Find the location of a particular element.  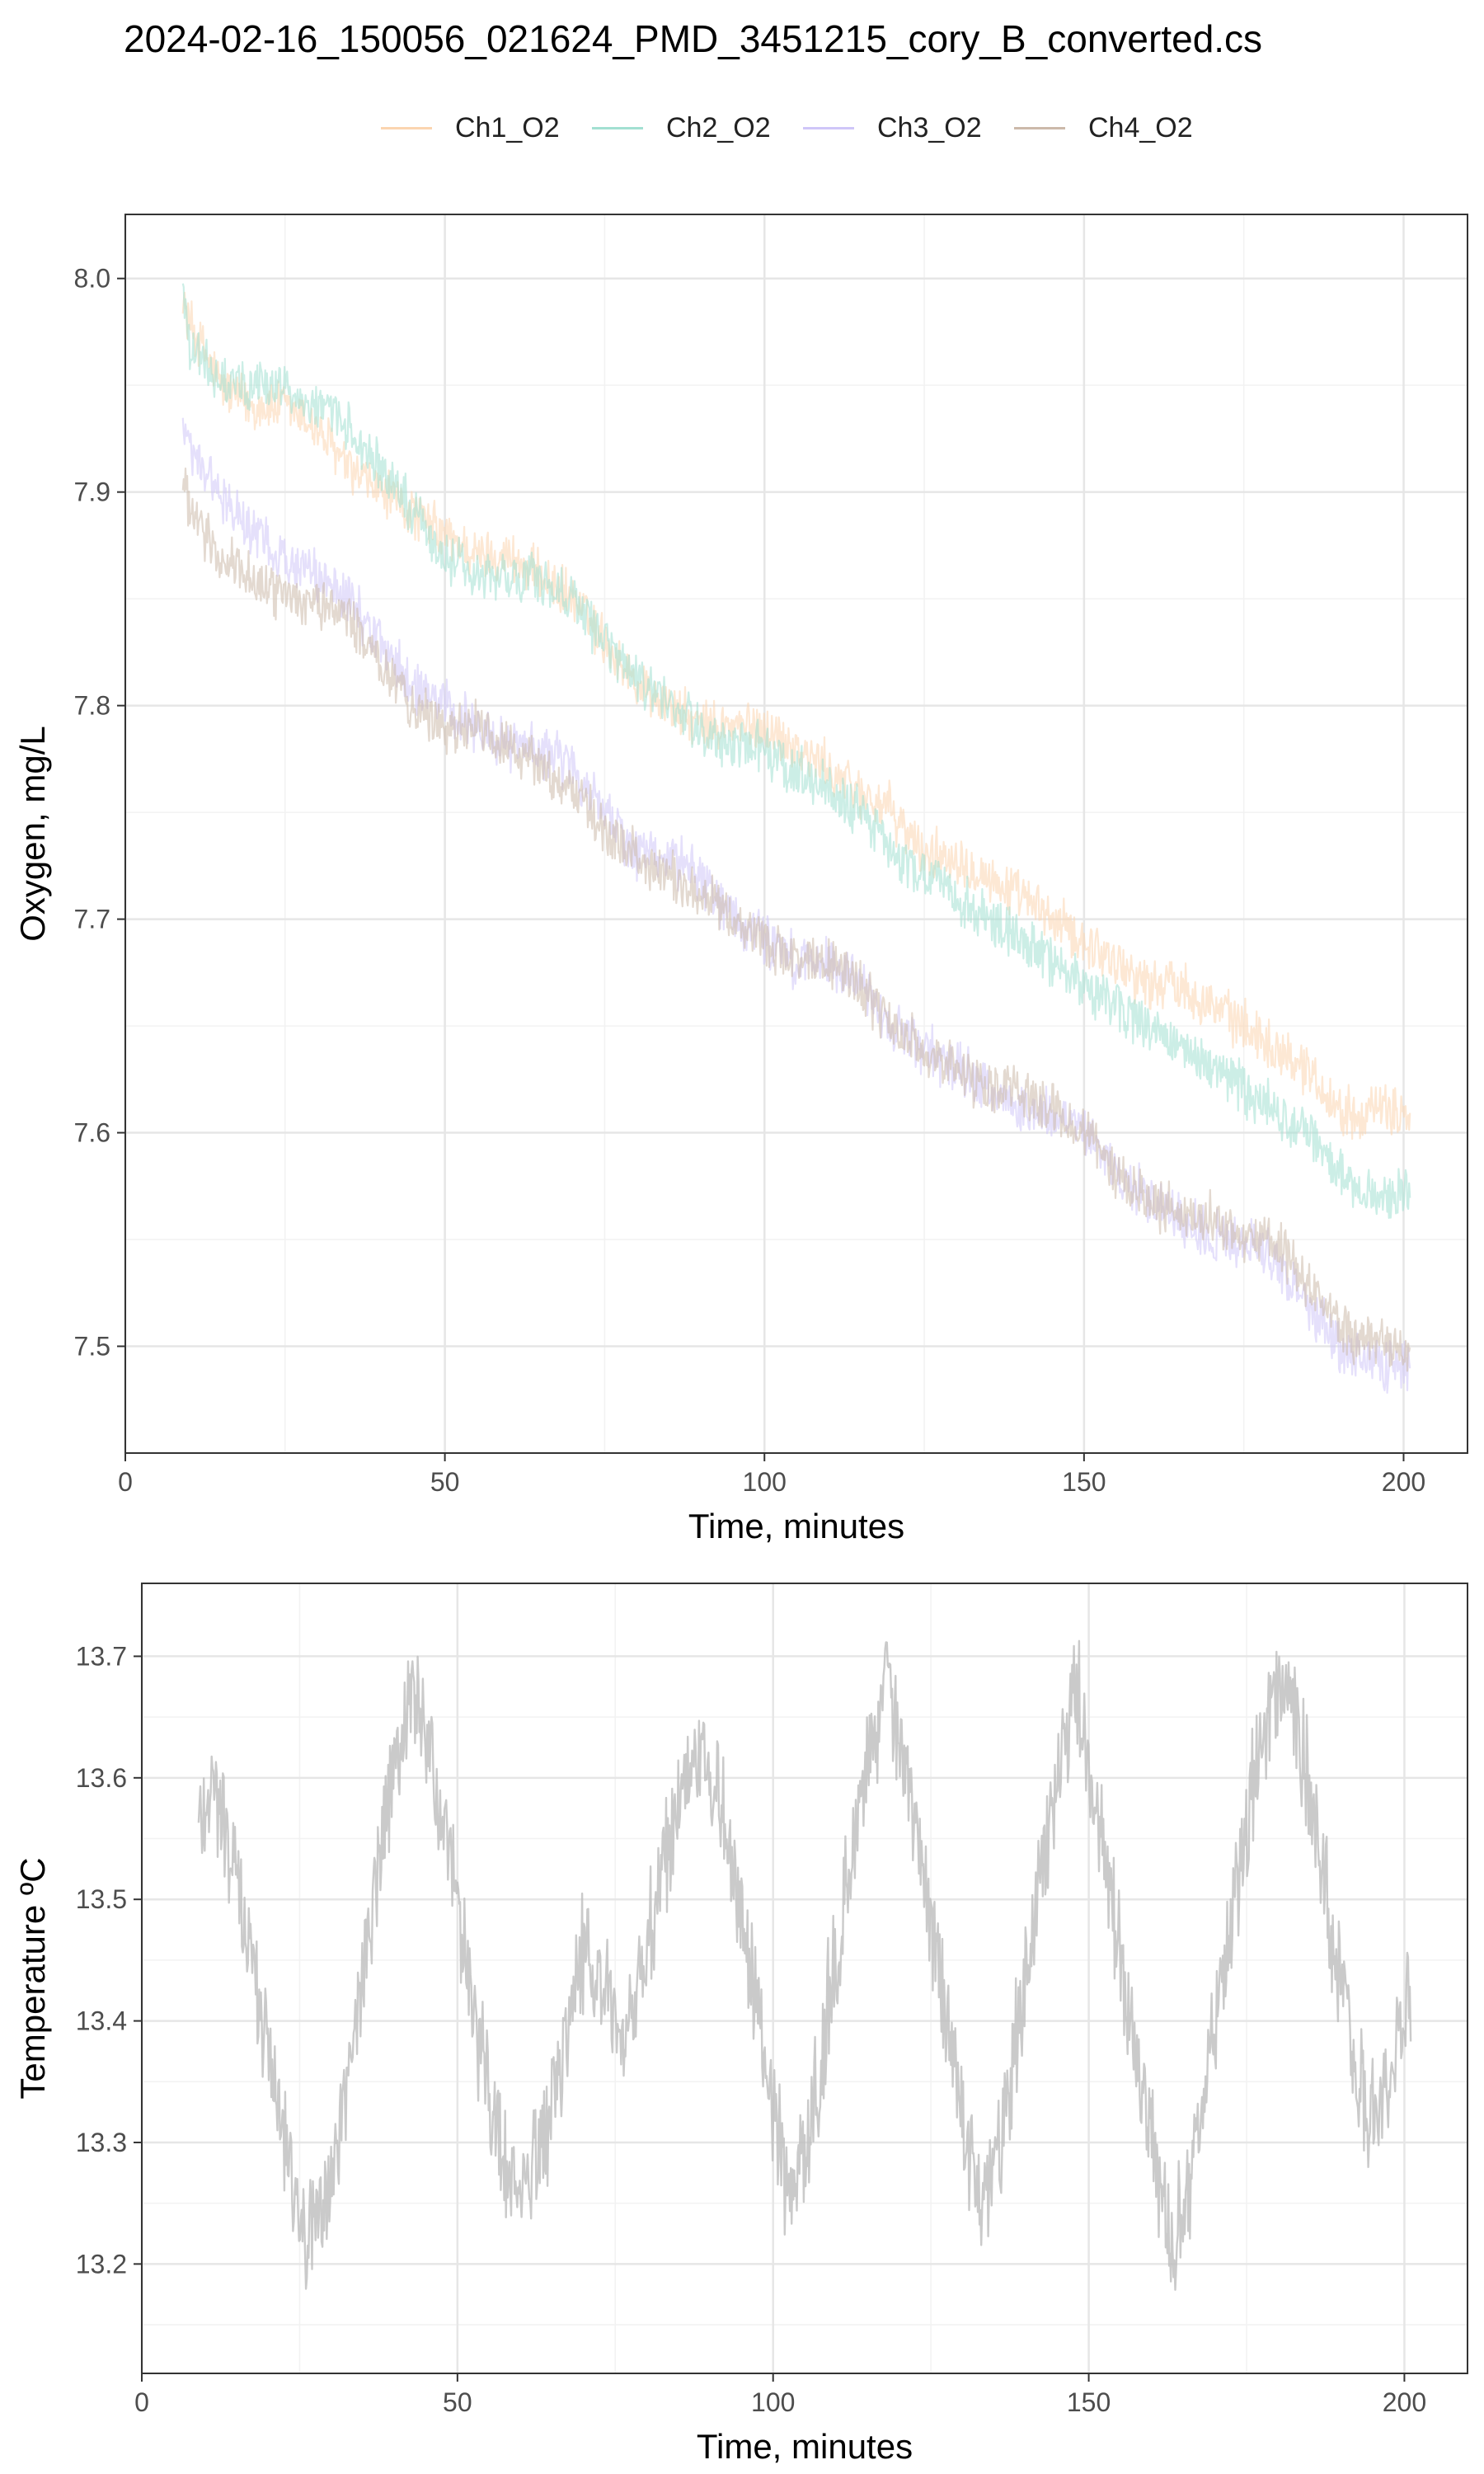

legend-label-ch1: Ch1_O2 is located at coordinates (508, 127).